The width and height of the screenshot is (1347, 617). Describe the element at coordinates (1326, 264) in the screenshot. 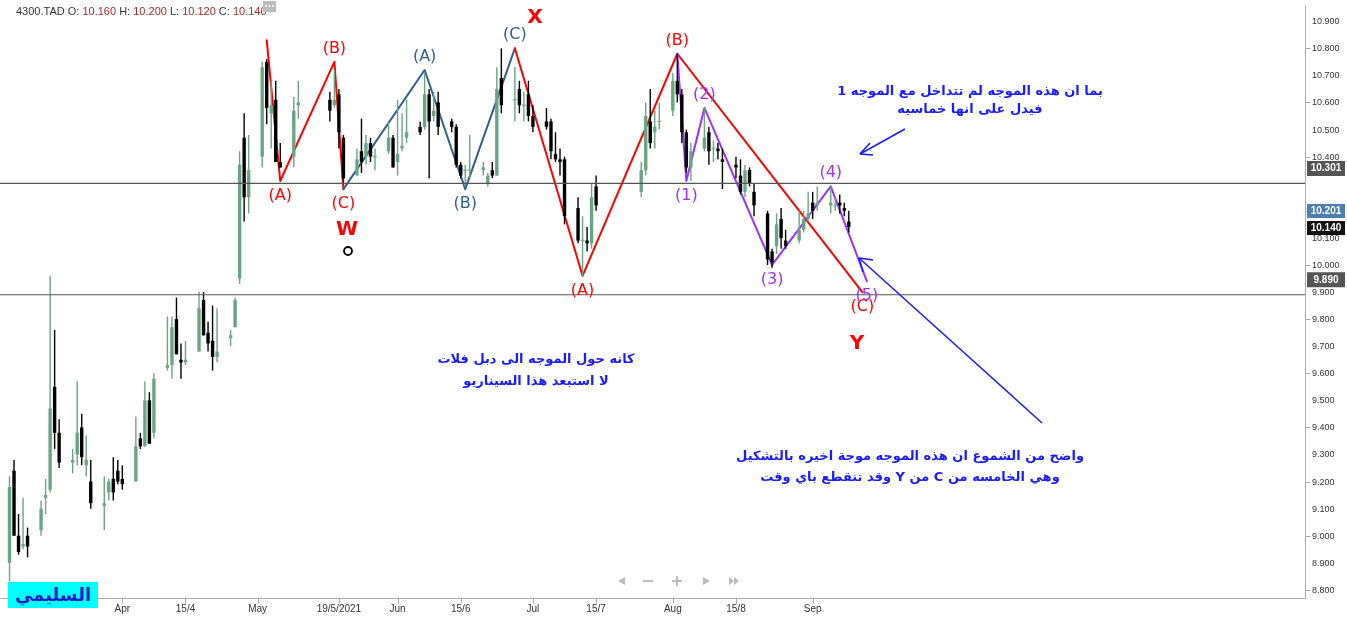

I see `y-tick-label: 10.000` at that location.